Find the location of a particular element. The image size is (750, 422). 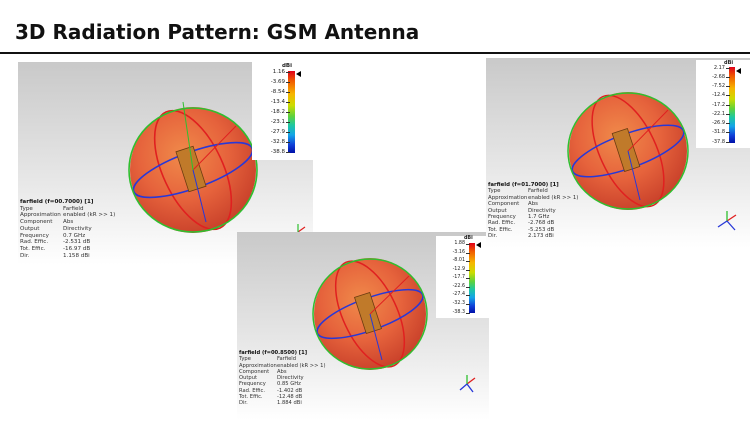

info-value: -2.768 dB is located at coordinates (541, 223).